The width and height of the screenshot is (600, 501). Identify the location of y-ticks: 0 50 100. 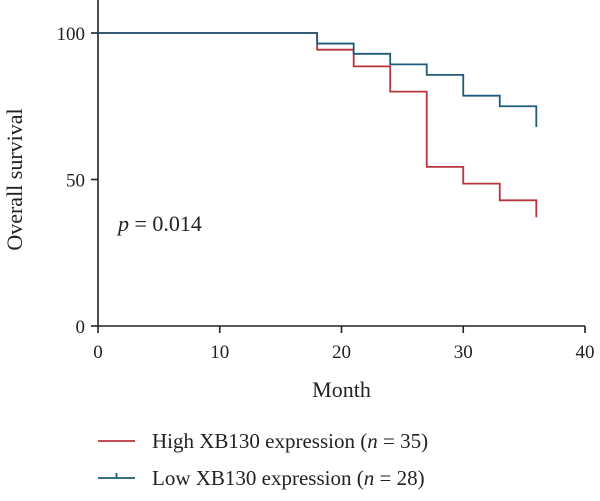
(77, 181).